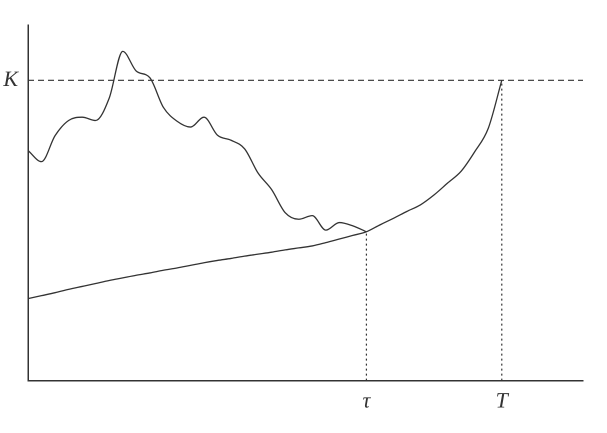 The image size is (607, 433). What do you see at coordinates (503, 400) in the screenshot?
I see `x-tick-label: T` at bounding box center [503, 400].